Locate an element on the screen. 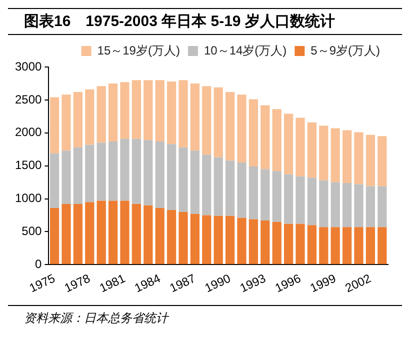 The height and width of the screenshot is (348, 410). y-tick-label: 3000 is located at coordinates (28, 66).